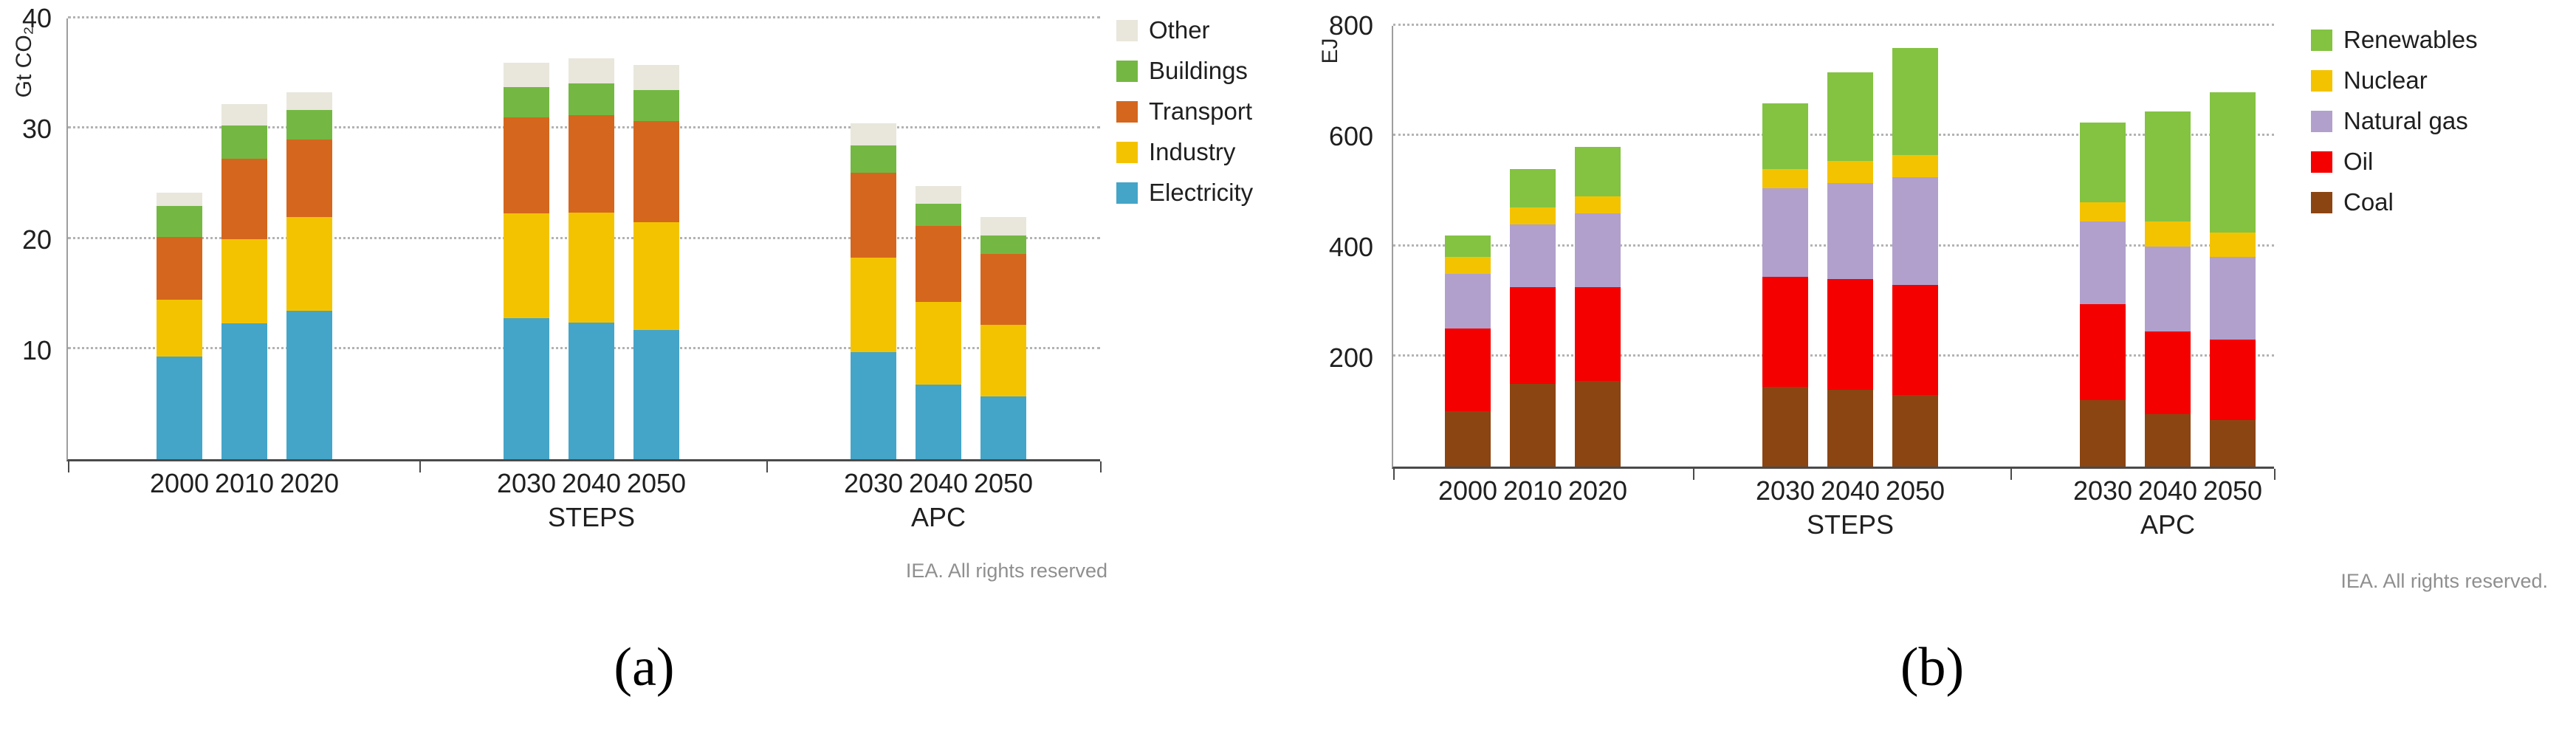  What do you see at coordinates (938, 517) in the screenshot?
I see `group-label-apc: APC` at bounding box center [938, 517].